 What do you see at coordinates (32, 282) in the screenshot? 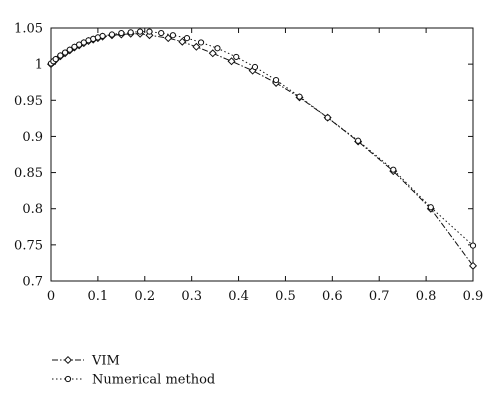
I see `y-tick-label: 0.7` at bounding box center [32, 282].